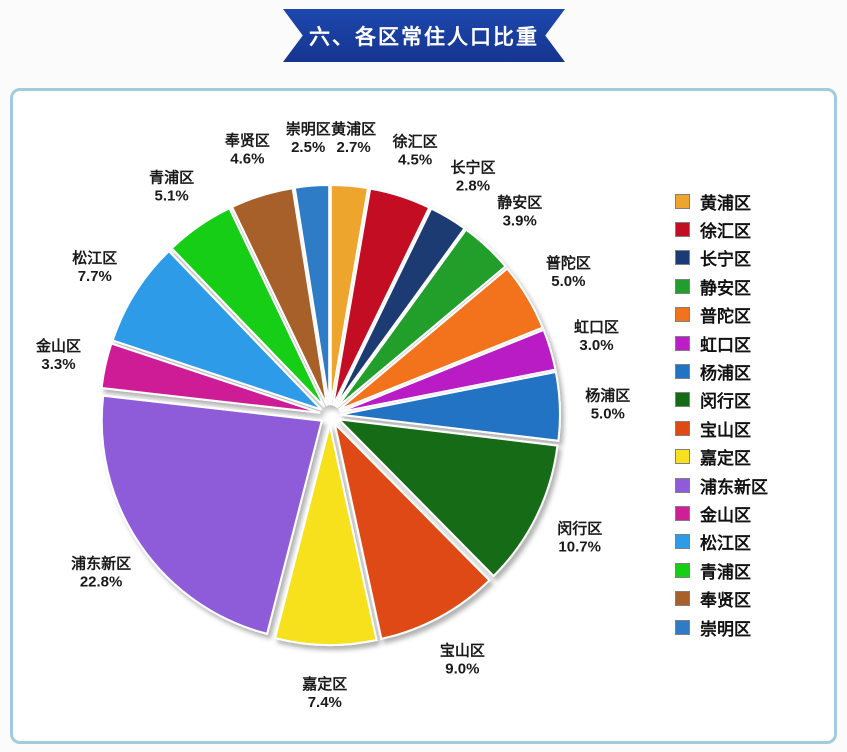  What do you see at coordinates (94, 267) in the screenshot?
I see `slice-label: 松江区 7.7%` at bounding box center [94, 267].